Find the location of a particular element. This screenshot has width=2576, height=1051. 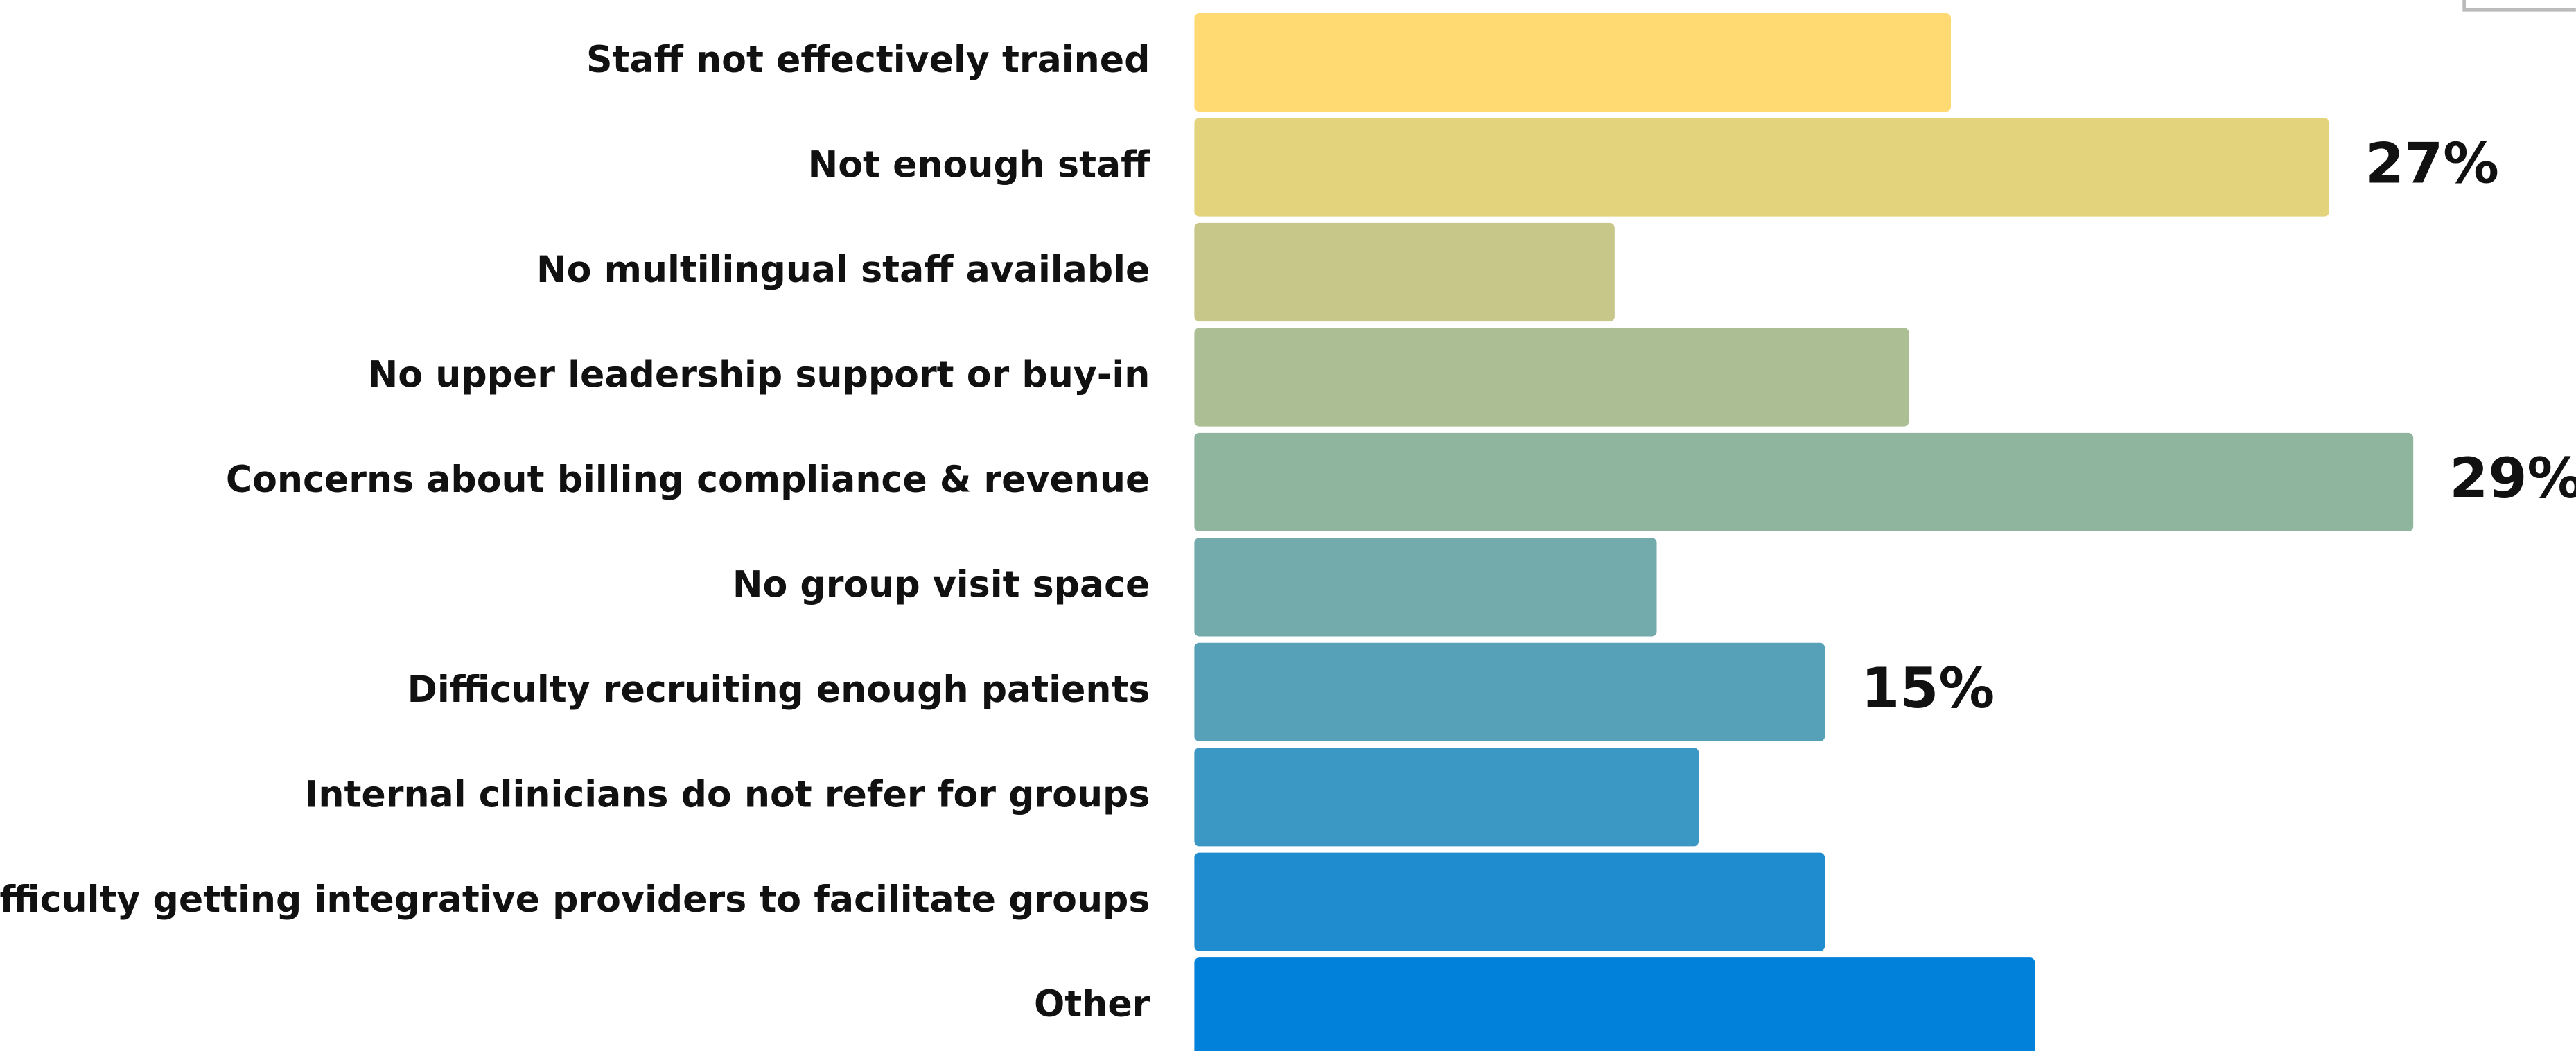

category-label: No group visit space is located at coordinates (941, 585).